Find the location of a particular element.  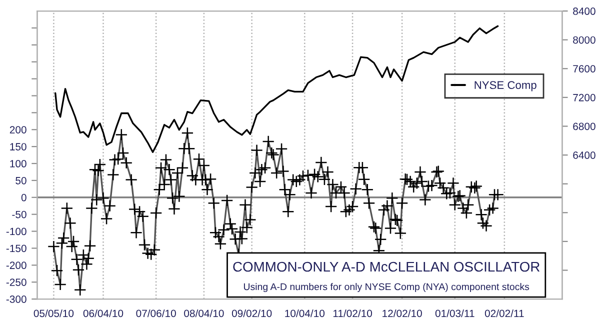

text: COMMON-ONLY A-D McCLELLAN OSCILLATOR is located at coordinates (386, 267).